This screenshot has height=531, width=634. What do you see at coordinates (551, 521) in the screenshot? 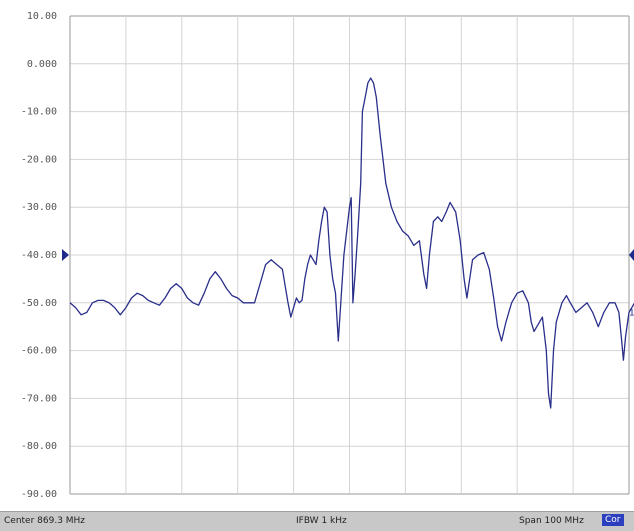
I see `span-label: Span 100 MHz` at bounding box center [551, 521].